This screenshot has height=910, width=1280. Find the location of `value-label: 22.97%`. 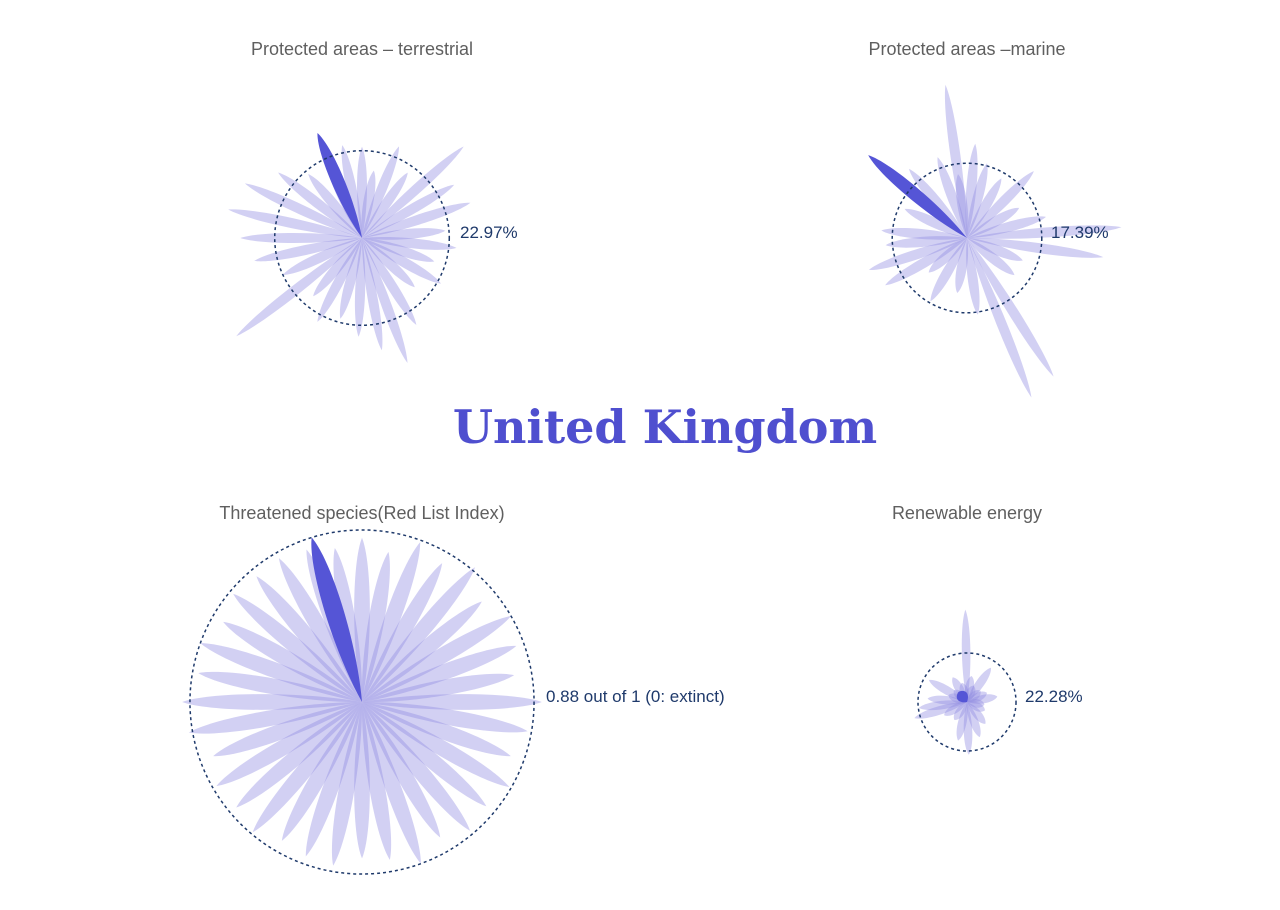

value-label: 22.97% is located at coordinates (489, 232).